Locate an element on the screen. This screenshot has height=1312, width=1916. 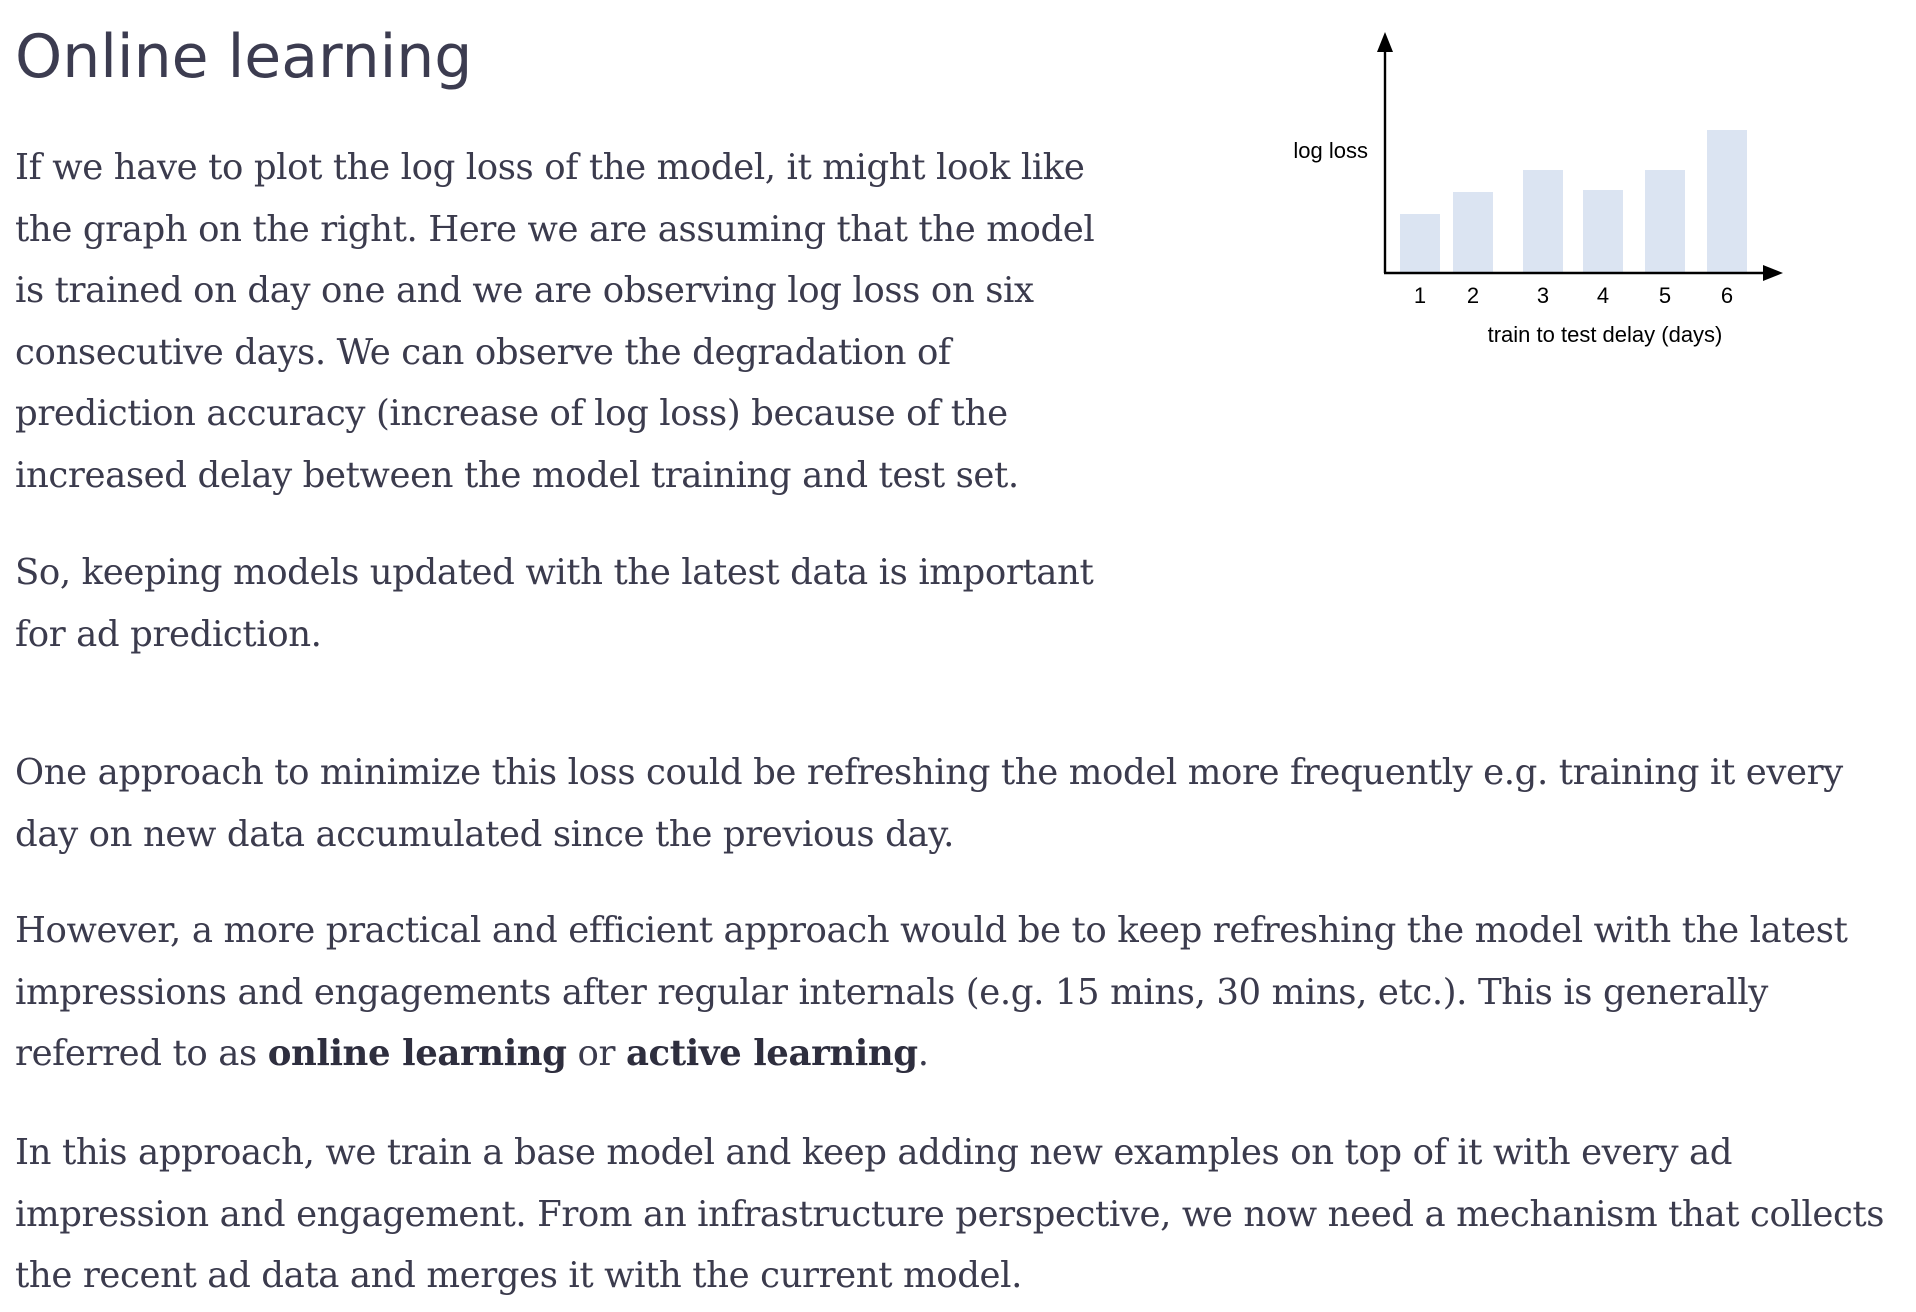
x-tick-labels: 1 2 3 4 5 6 is located at coordinates (1573, 295).